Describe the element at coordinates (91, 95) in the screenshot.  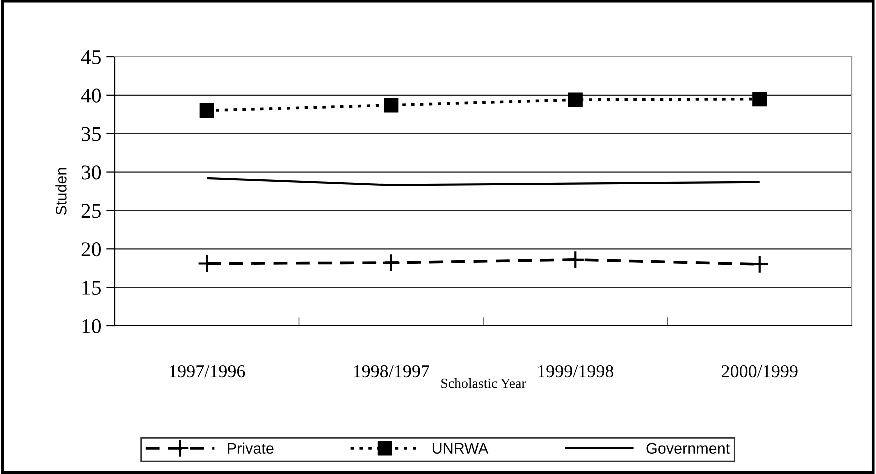
I see `y-tick-label: 40` at that location.